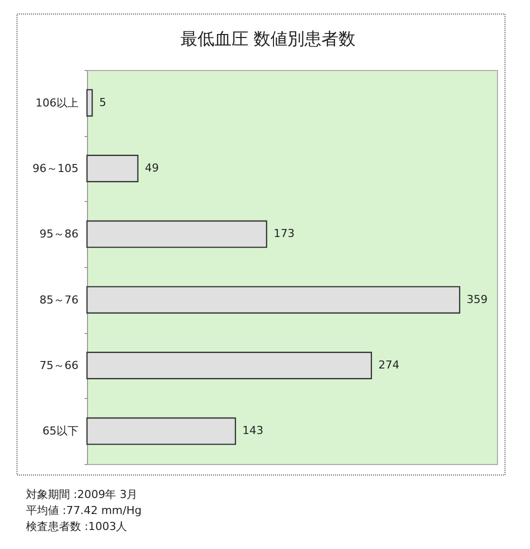  I want to click on data-label: 5, so click(102, 102).